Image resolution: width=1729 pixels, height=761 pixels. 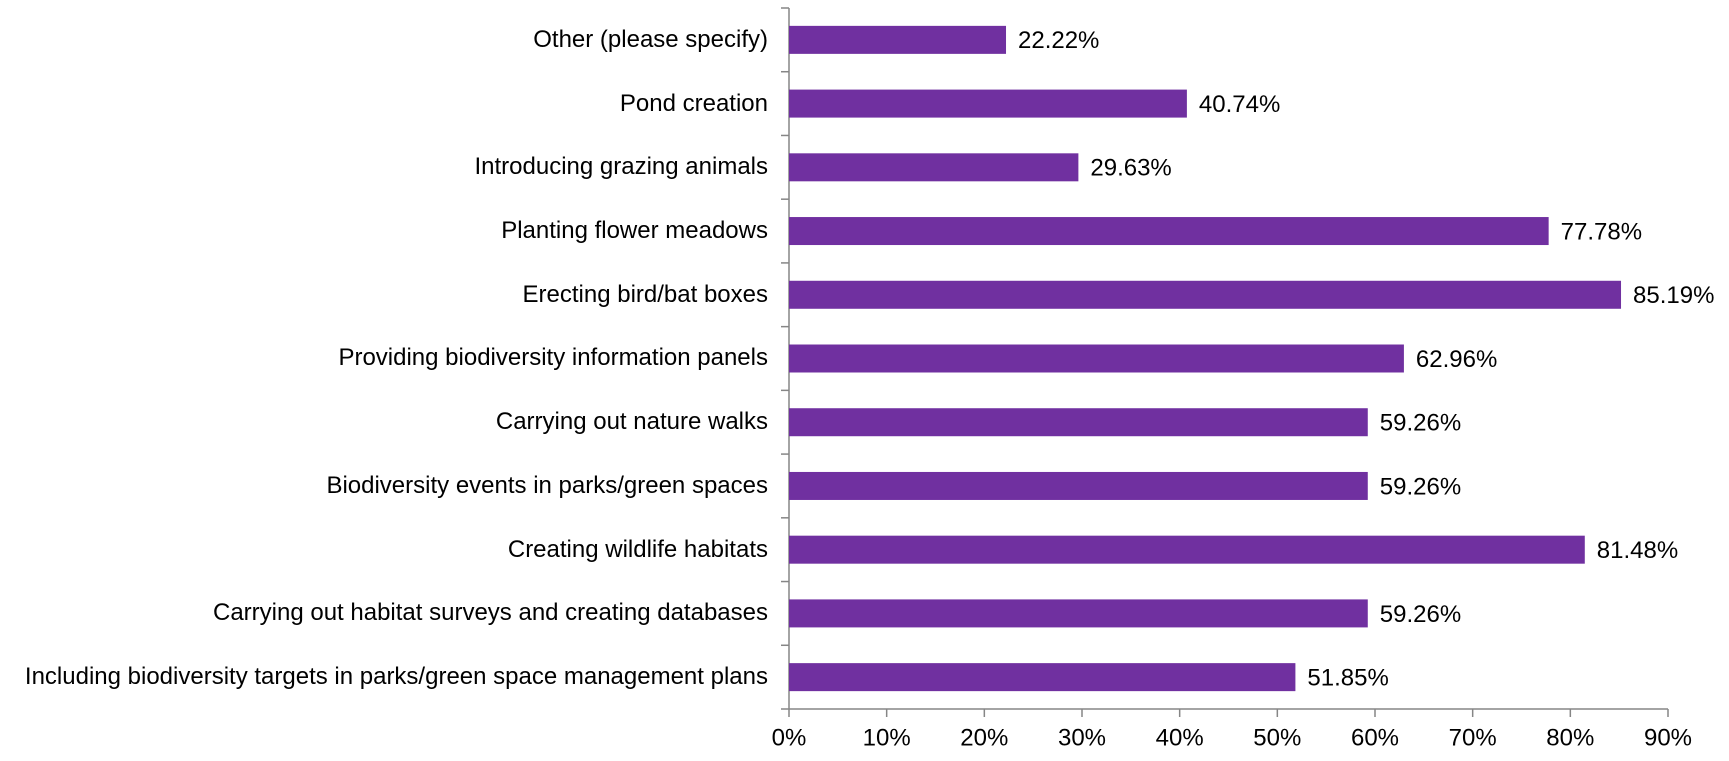 I want to click on x-tick-label: 20%, so click(x=984, y=737).